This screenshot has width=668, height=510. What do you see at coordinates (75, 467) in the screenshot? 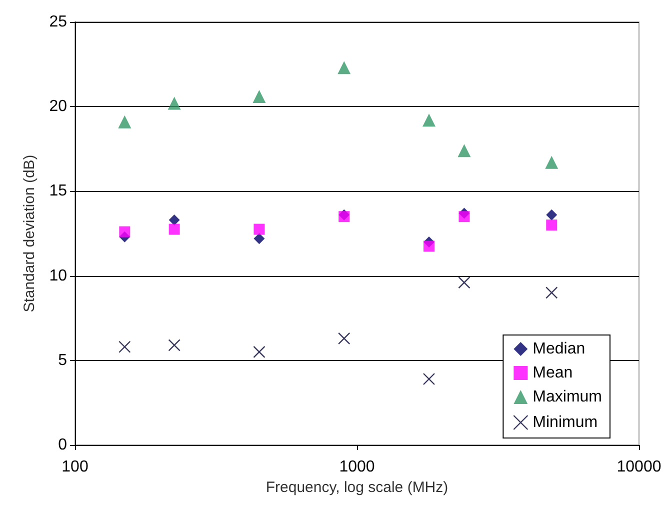
I see `x-tick-label: 100` at bounding box center [75, 467].